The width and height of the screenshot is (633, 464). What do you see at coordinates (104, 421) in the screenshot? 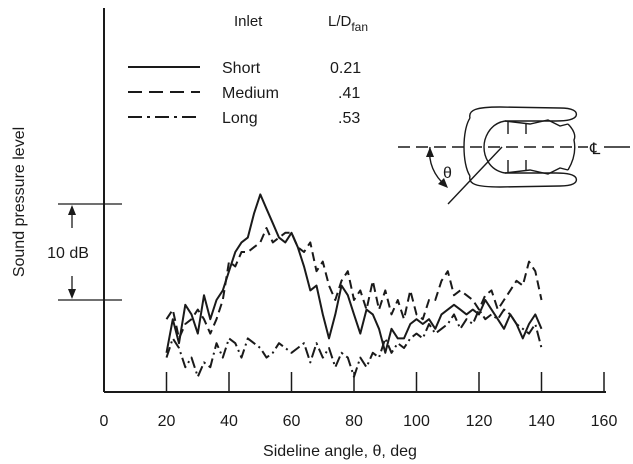
I see `x-tick-label-0: 0` at bounding box center [104, 421].